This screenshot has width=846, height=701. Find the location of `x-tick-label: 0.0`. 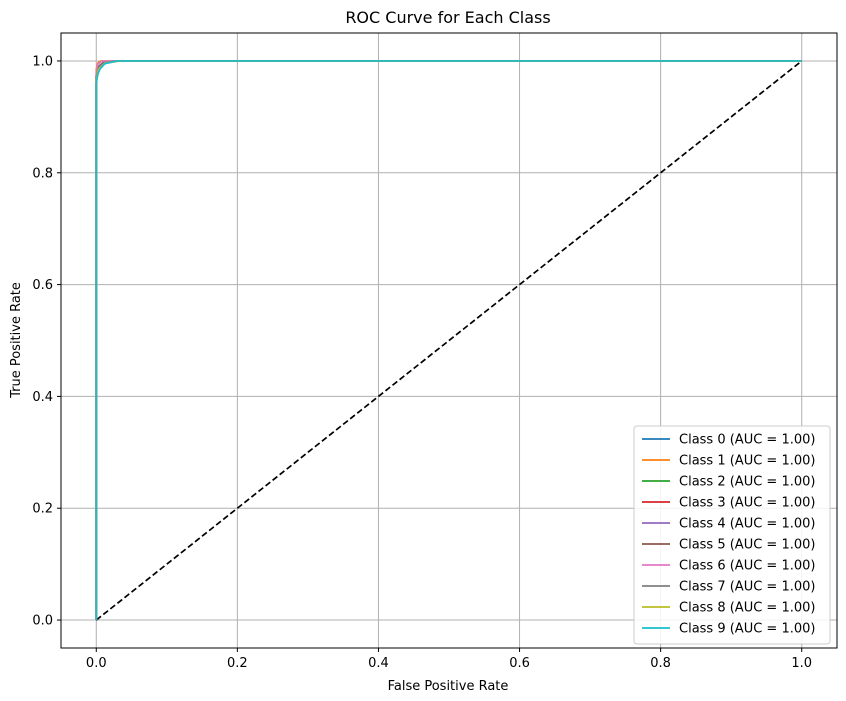

x-tick-label: 0.0 is located at coordinates (96, 663).